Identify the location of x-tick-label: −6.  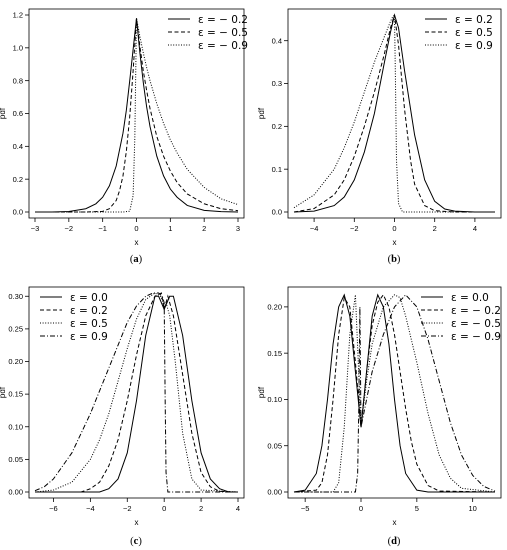
(53, 508).